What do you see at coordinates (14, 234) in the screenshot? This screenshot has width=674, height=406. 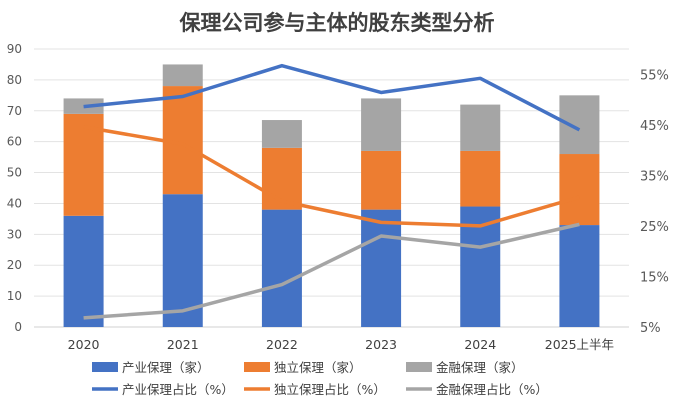 I see `y-left-tick-label: 30` at bounding box center [14, 234].